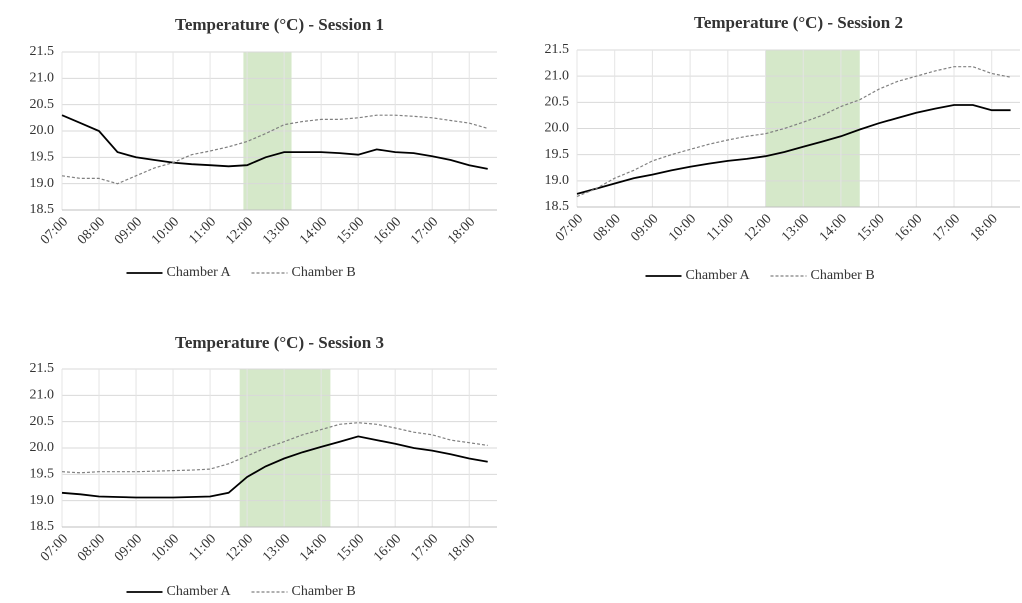 The image size is (1022, 603). Describe the element at coordinates (798, 22) in the screenshot. I see `chart-title: Temperature (°C) - Session 2` at that location.